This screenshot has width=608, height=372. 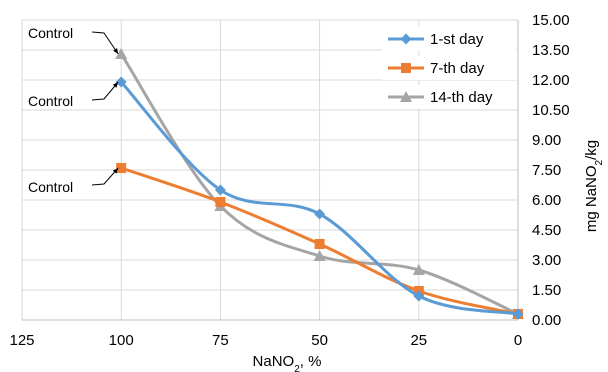 What do you see at coordinates (546, 290) in the screenshot?
I see `y-tick-label-1: 1.50` at bounding box center [546, 290].